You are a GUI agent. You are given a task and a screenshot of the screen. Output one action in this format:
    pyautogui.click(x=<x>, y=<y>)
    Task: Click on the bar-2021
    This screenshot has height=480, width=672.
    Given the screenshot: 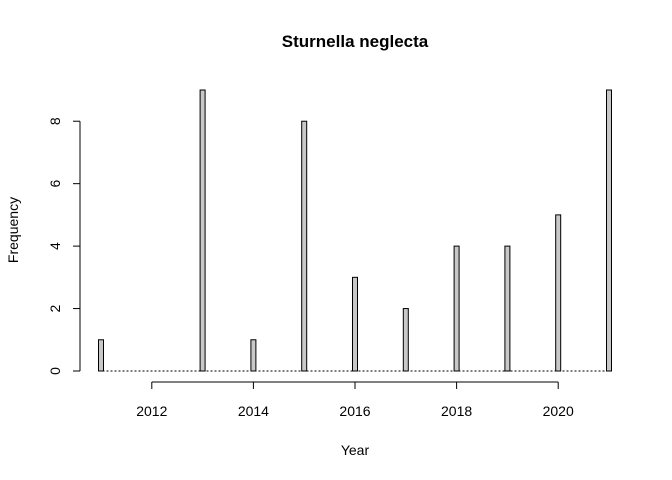 What is the action you would take?
    pyautogui.click(x=609, y=230)
    